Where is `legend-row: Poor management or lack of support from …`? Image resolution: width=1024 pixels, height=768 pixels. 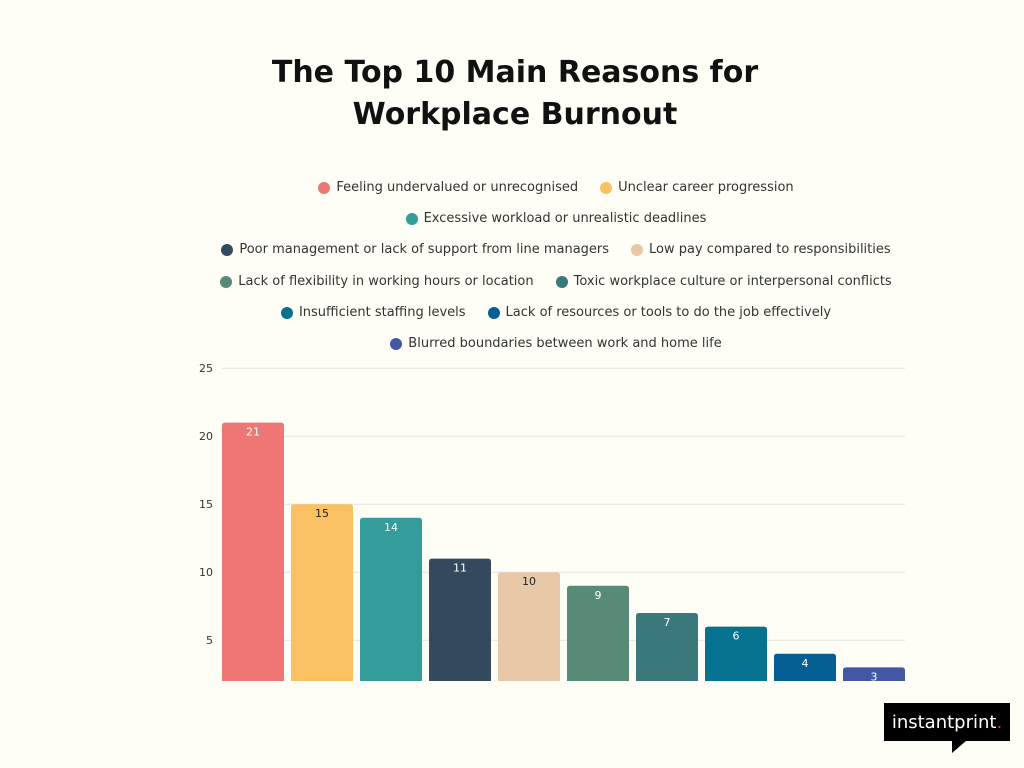
legend-row: Poor management or lack of support from … is located at coordinates (512, 249).